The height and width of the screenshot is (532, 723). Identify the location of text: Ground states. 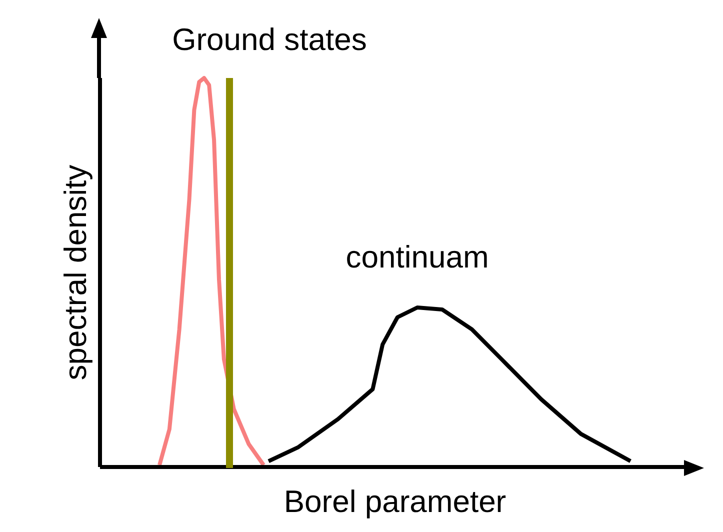
(269, 39).